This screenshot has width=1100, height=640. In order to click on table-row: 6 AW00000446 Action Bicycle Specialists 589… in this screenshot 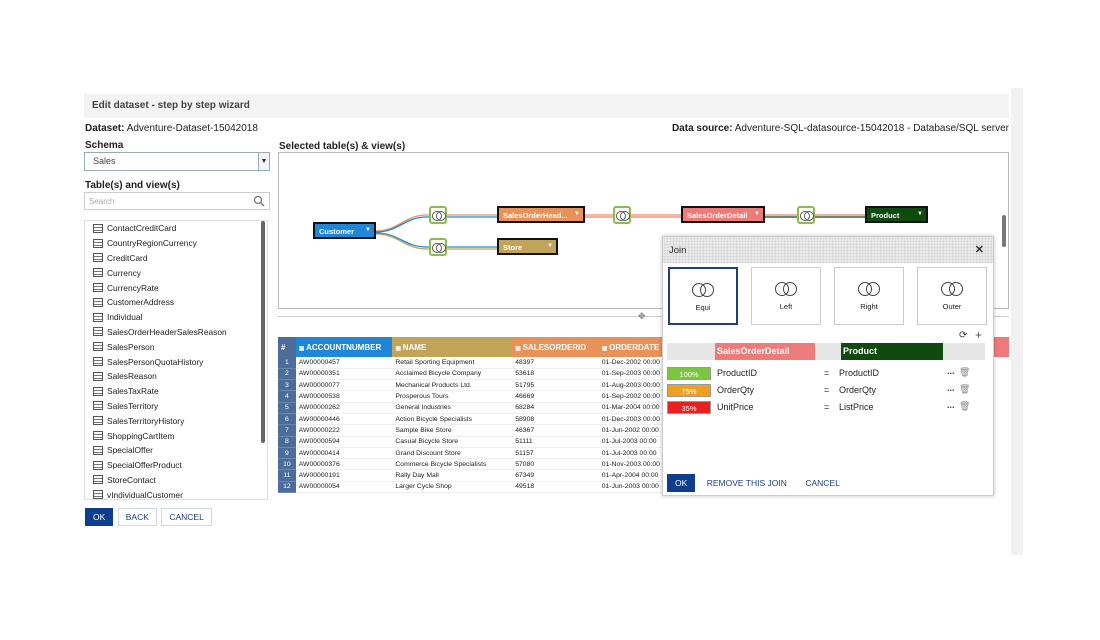, I will do `click(470, 419)`.